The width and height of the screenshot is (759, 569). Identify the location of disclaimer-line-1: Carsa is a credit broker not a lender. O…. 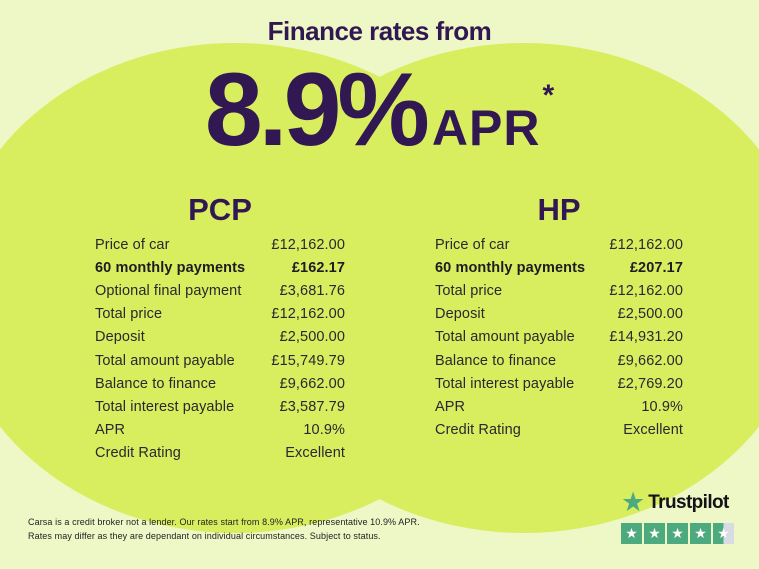
(224, 522).